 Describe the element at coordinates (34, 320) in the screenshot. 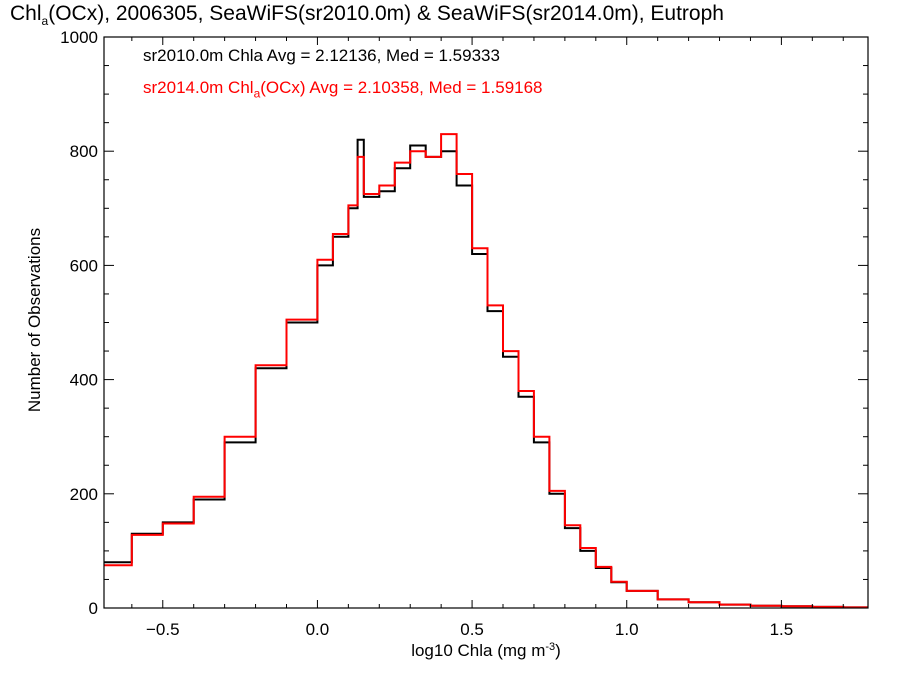

I see `y-axis-label: Number of Observations` at that location.